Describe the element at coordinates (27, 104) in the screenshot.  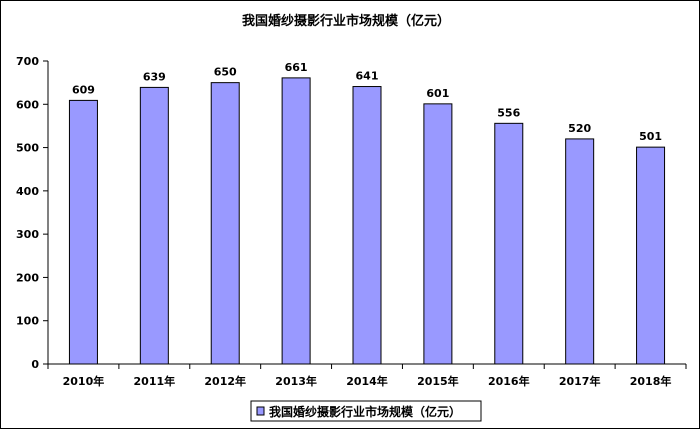
I see `y-tick-label: 600` at that location.